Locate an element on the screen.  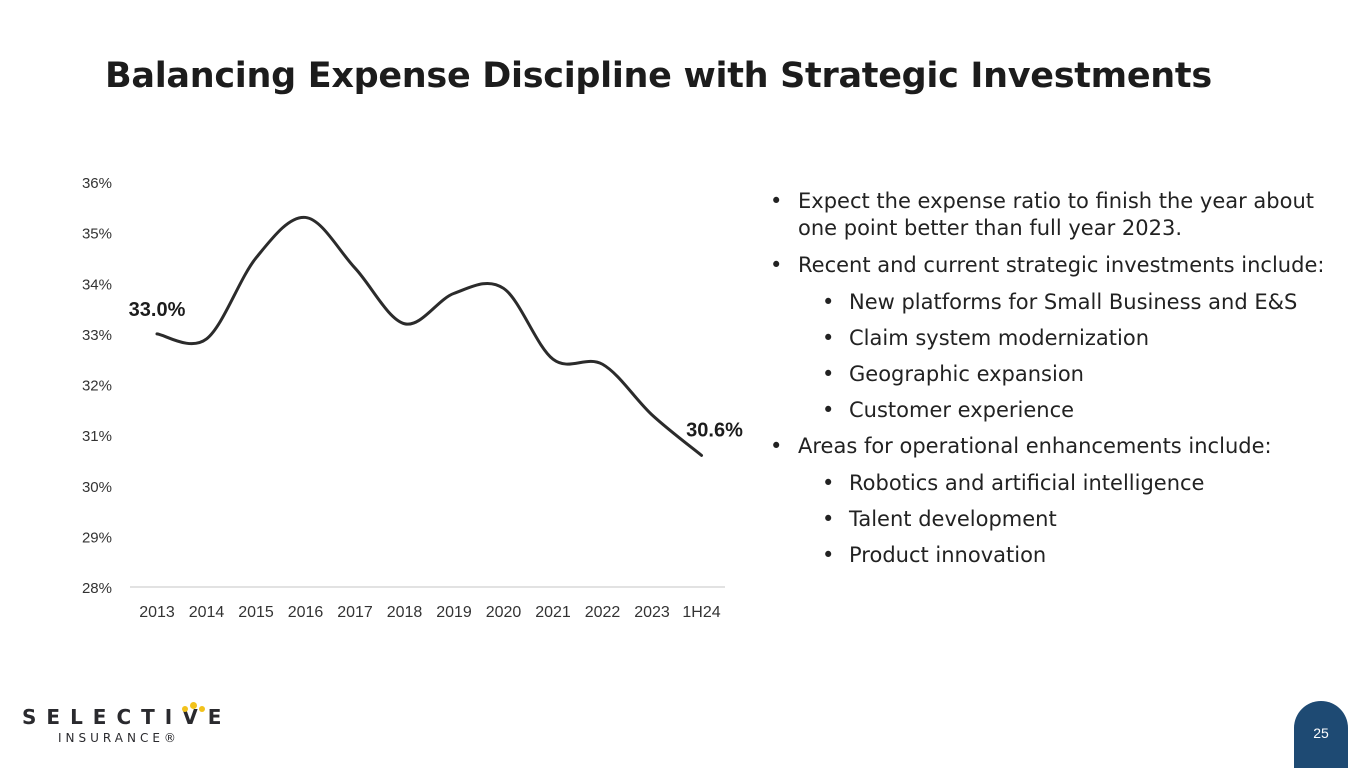
x-tick-label: 1H24 is located at coordinates (701, 612).